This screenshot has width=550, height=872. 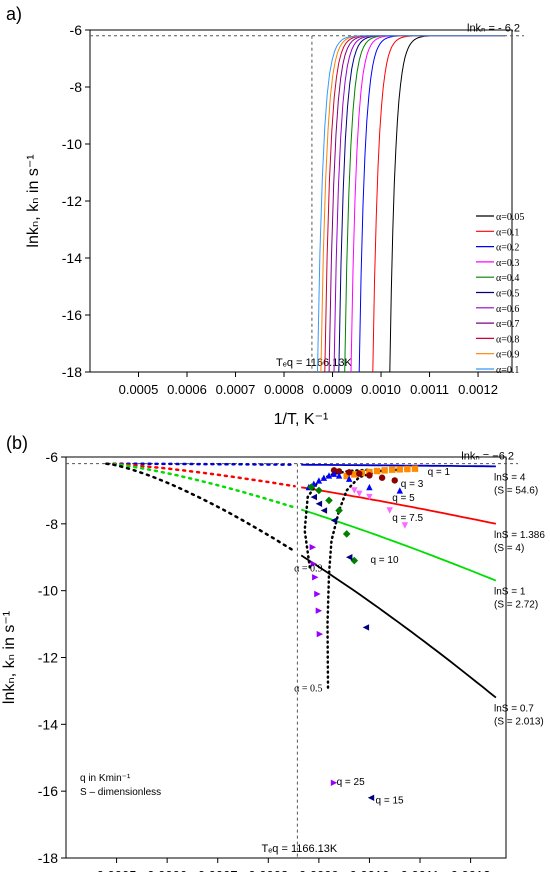 What do you see at coordinates (351, 782) in the screenshot?
I see `series-label: q = 25` at bounding box center [351, 782].